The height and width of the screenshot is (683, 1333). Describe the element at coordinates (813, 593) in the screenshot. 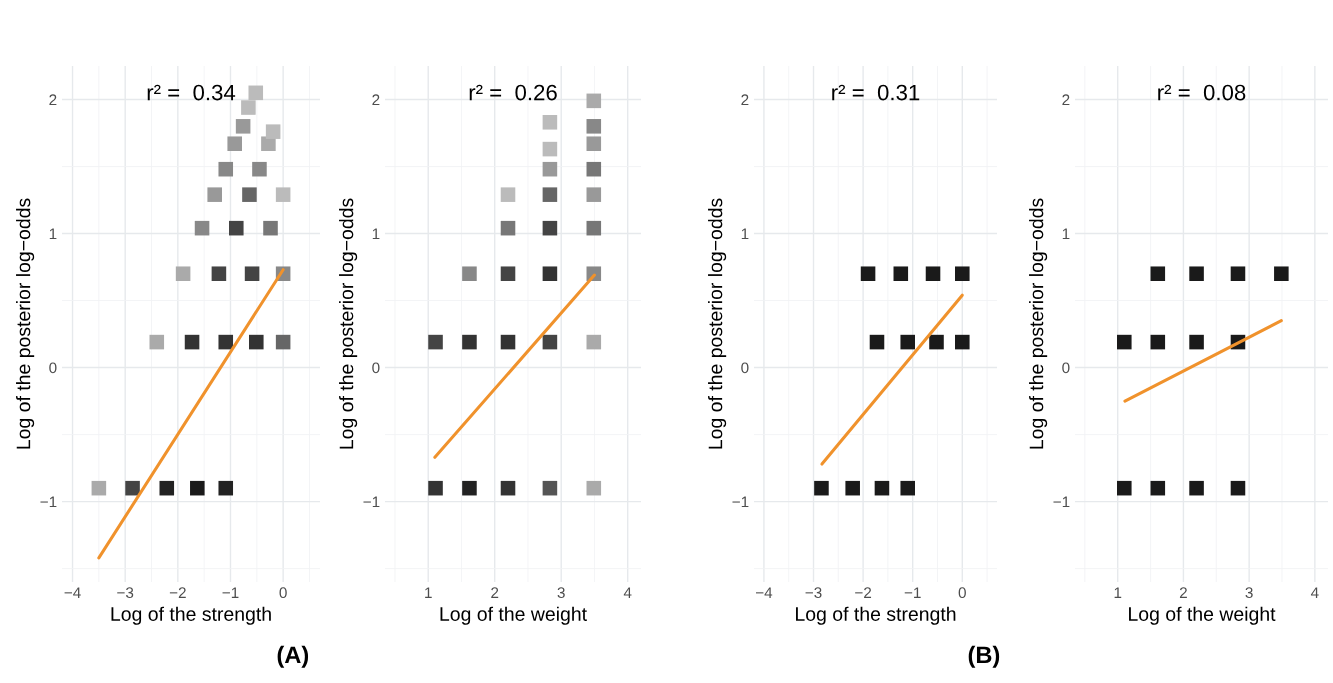

I see `x-tick-label: −3` at that location.